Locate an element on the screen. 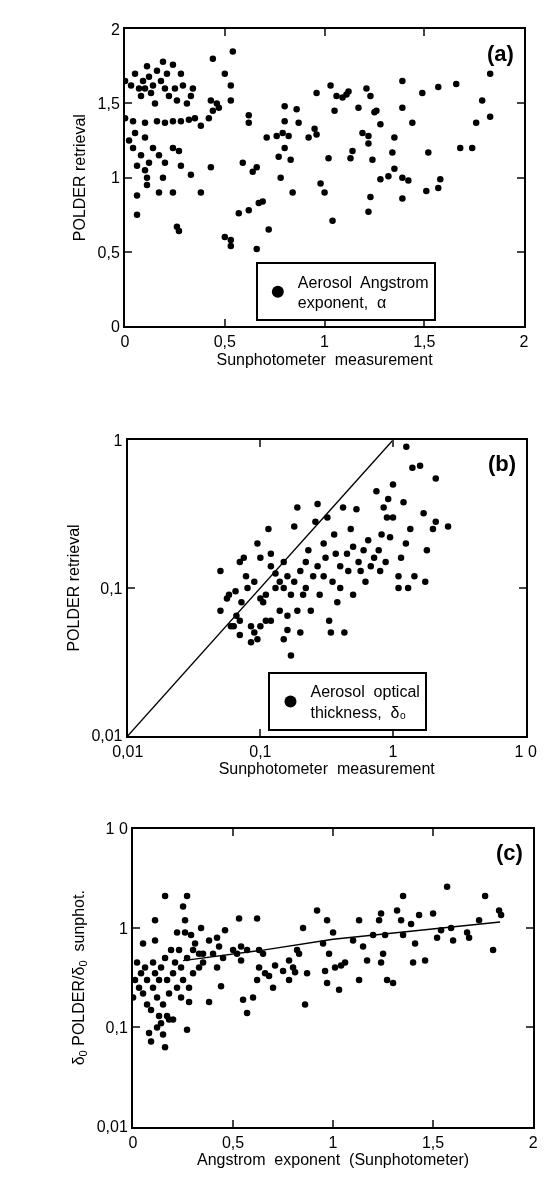  legend-label: Aerosol Angstrom exponent, α is located at coordinates (363, 292).